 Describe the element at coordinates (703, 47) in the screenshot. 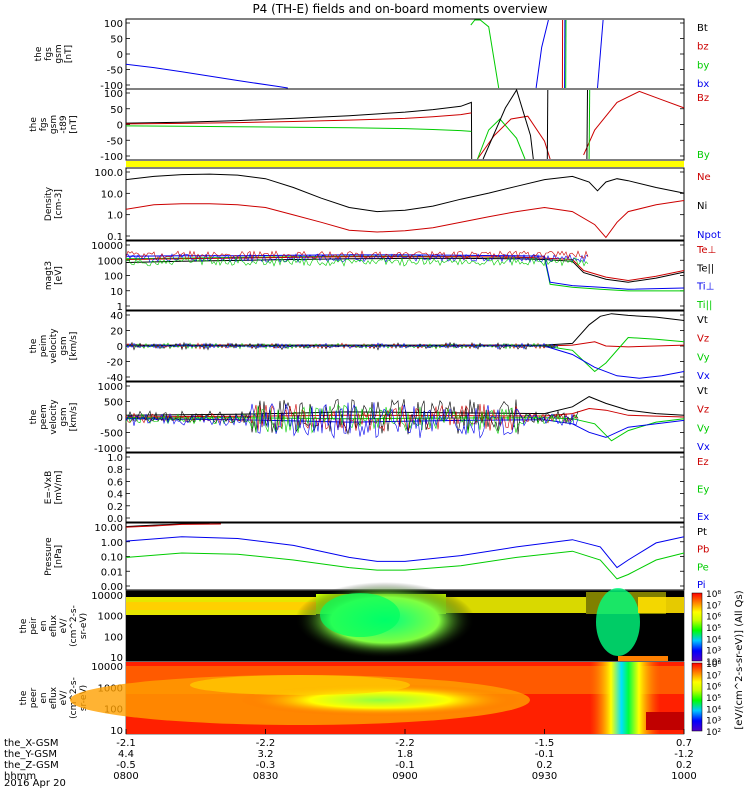

I see `legend-fgs: bz` at that location.